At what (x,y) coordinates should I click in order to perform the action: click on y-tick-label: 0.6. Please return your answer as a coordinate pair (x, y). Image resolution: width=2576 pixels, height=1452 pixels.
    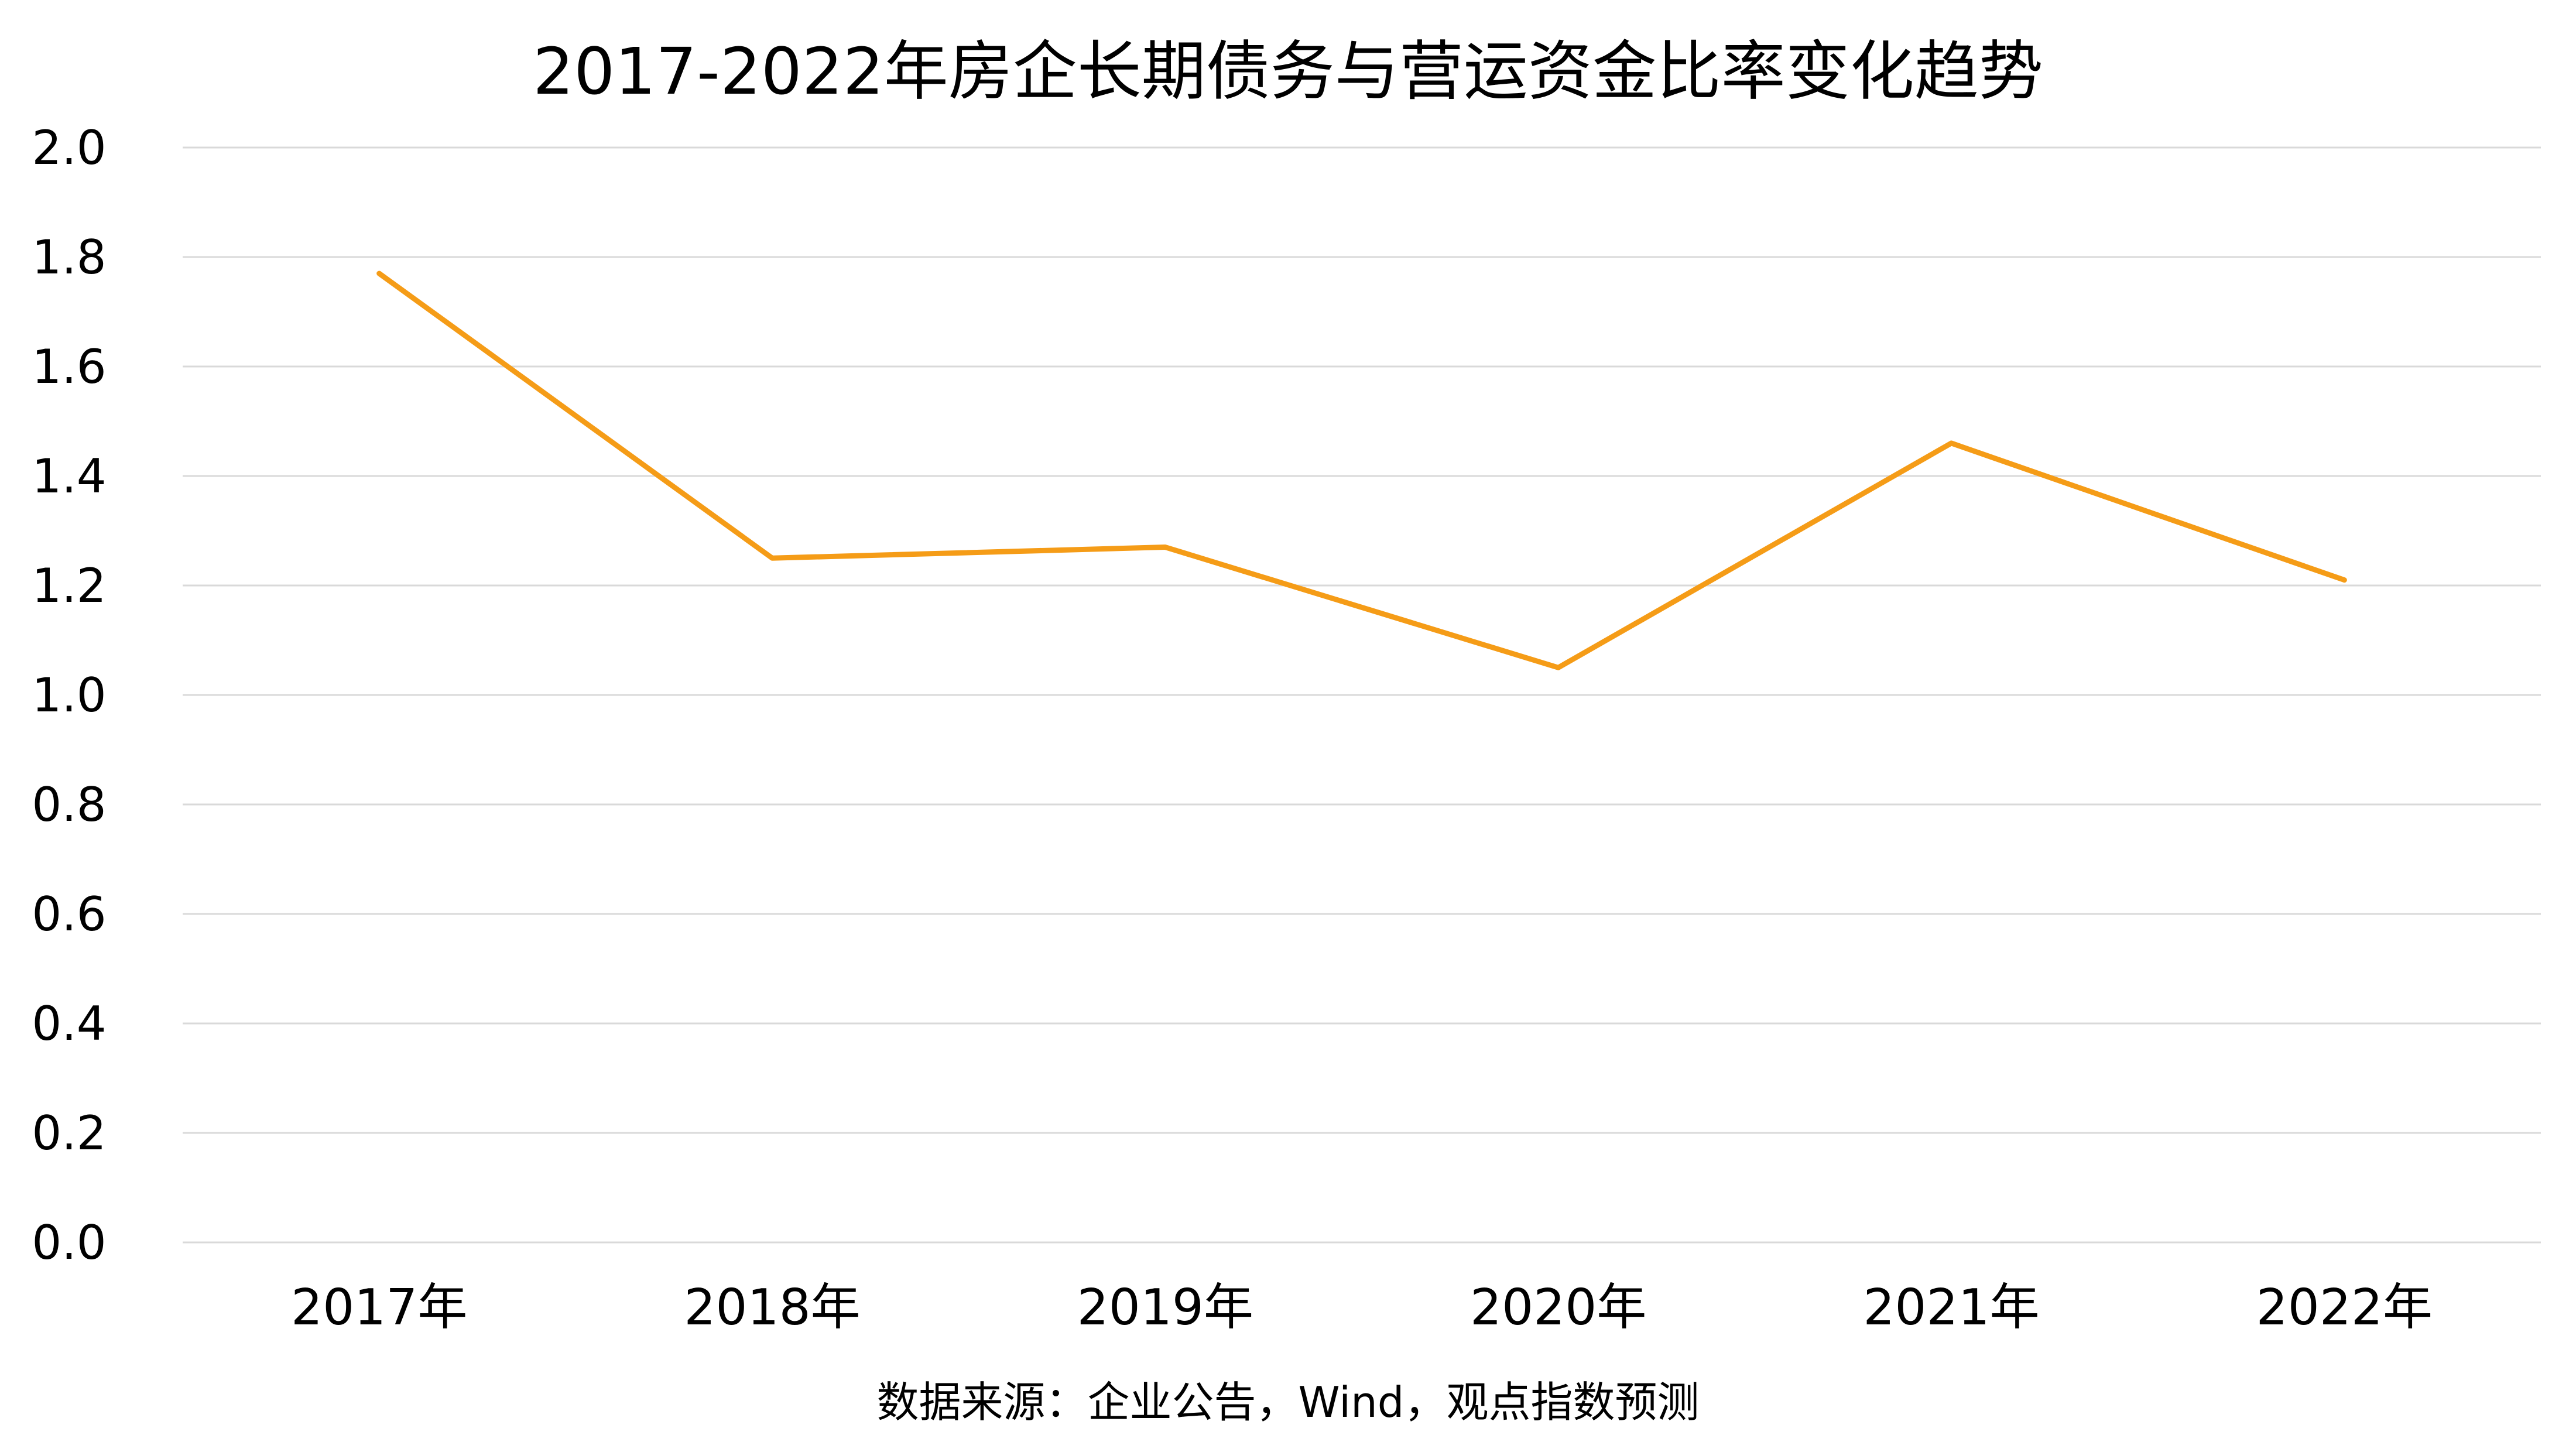
    Looking at the image, I should click on (69, 914).